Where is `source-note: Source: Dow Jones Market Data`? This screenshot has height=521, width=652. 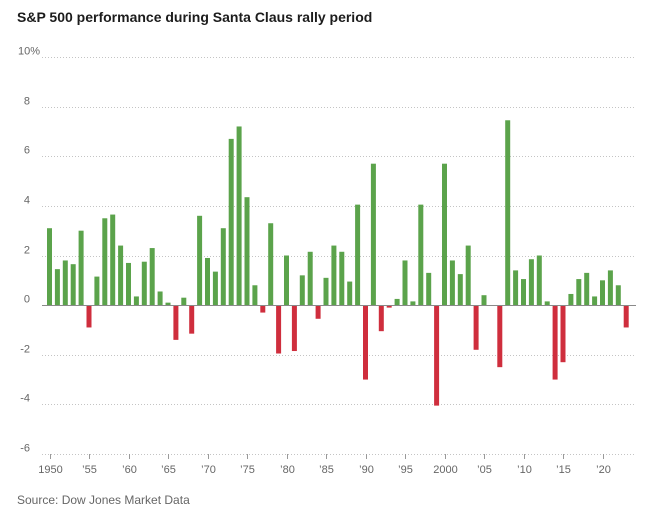 source-note: Source: Dow Jones Market Data is located at coordinates (103, 500).